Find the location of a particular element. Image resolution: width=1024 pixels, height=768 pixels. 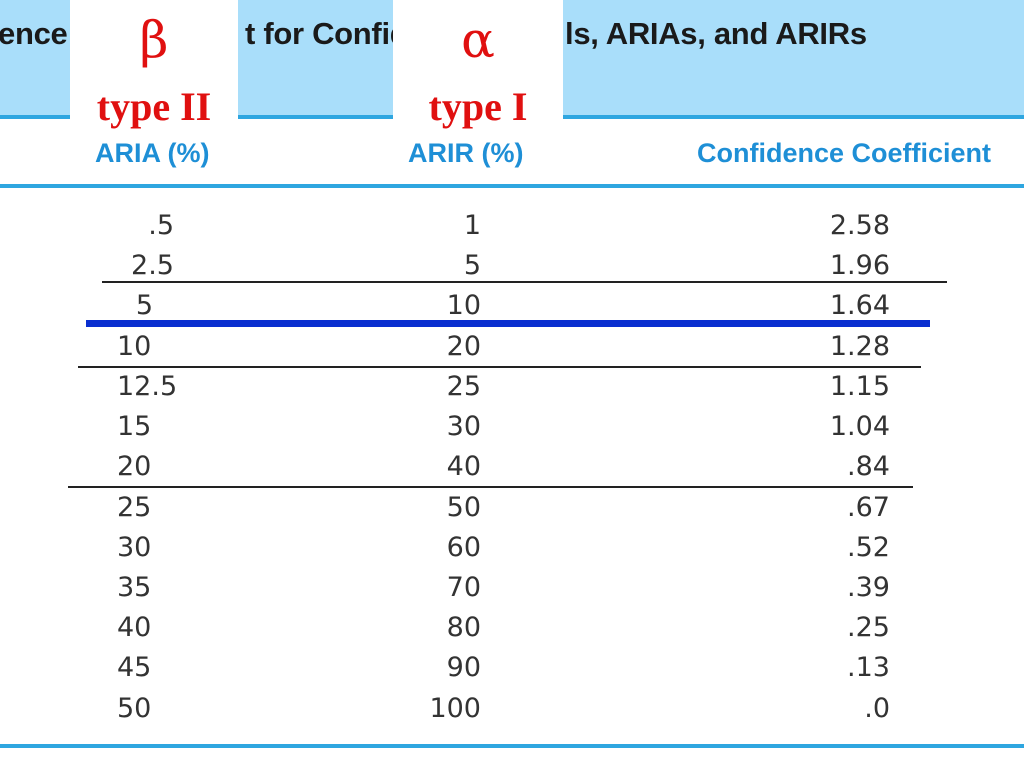

arir-cell: 1 is located at coordinates (472, 225).